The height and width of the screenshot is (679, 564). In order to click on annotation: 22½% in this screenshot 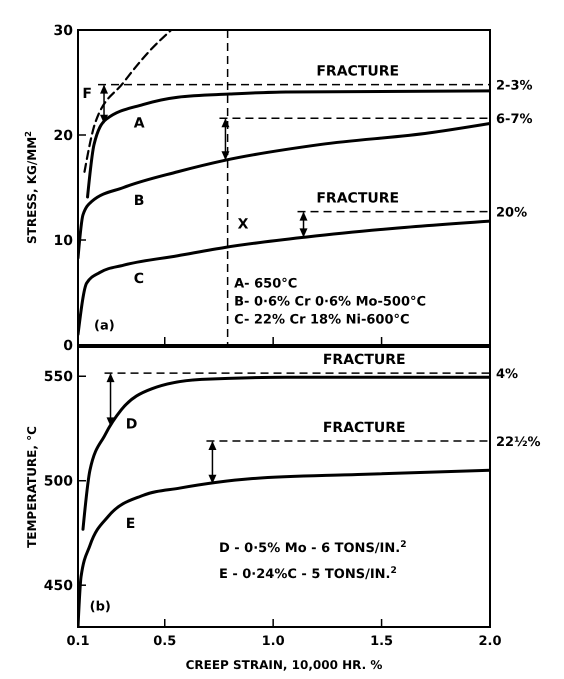, I will do `click(518, 442)`.